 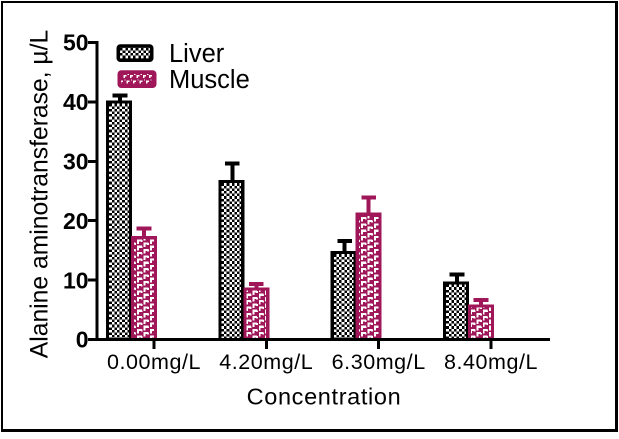 I want to click on svg-text: Liver, so click(x=197, y=54).